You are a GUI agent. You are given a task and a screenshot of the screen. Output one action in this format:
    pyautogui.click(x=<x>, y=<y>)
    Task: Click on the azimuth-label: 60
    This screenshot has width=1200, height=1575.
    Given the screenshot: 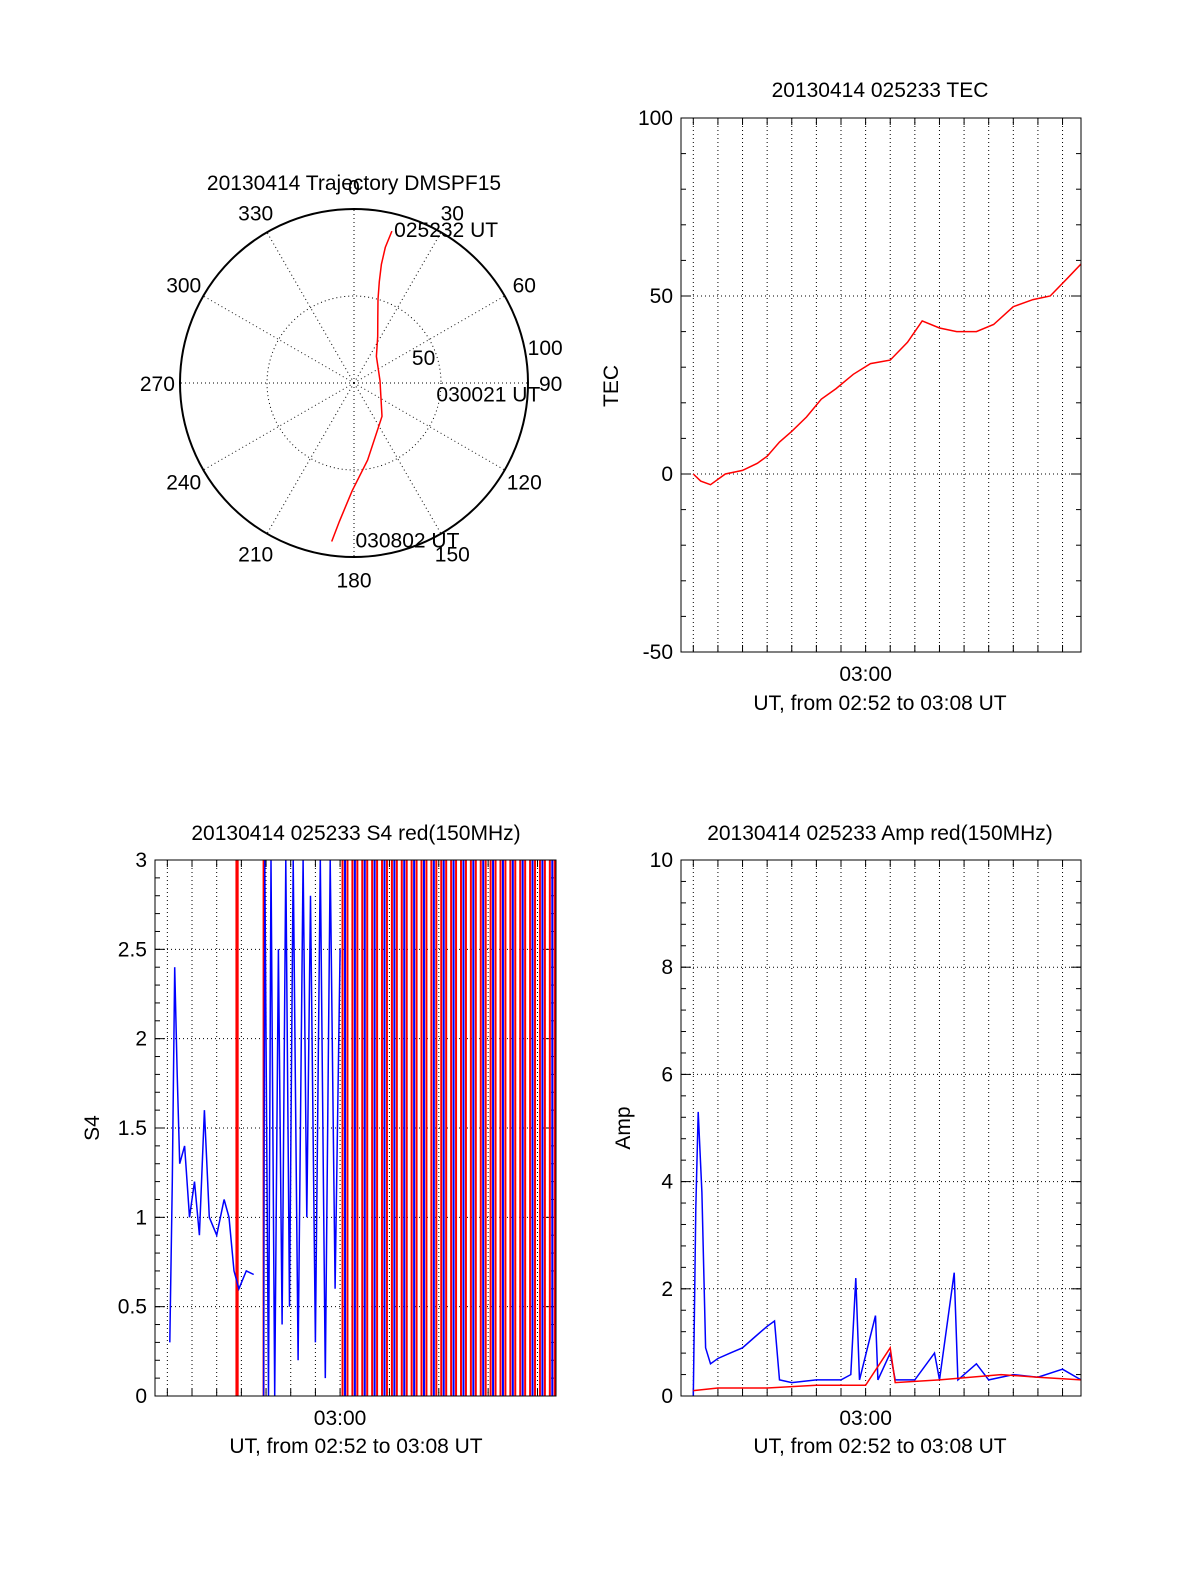 What is the action you would take?
    pyautogui.click(x=524, y=286)
    